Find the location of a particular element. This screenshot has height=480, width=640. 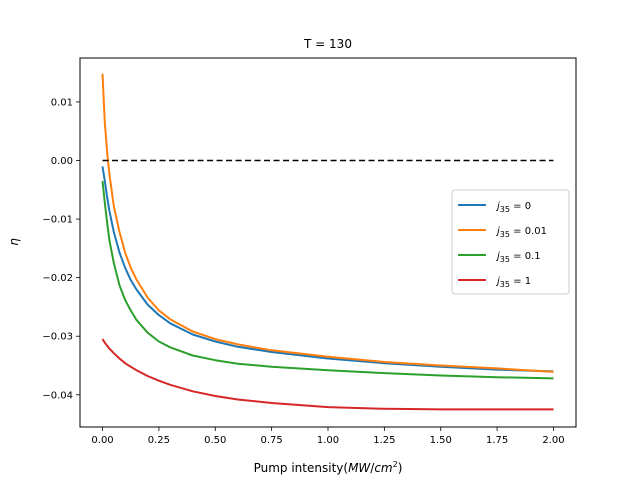

legend-label-0: j35 = 0 is located at coordinates (513, 207).